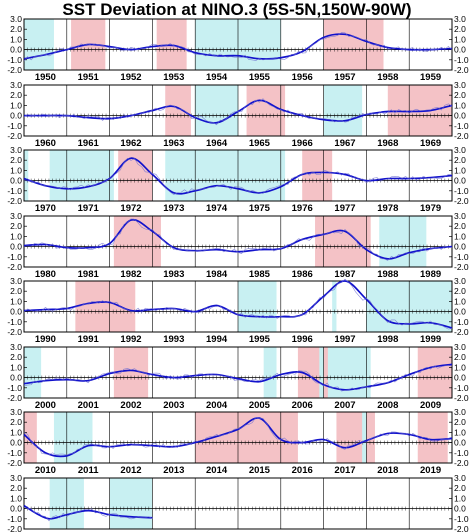 This screenshot has width=474, height=532. Describe the element at coordinates (260, 339) in the screenshot. I see `year-label-1995: 1995` at that location.